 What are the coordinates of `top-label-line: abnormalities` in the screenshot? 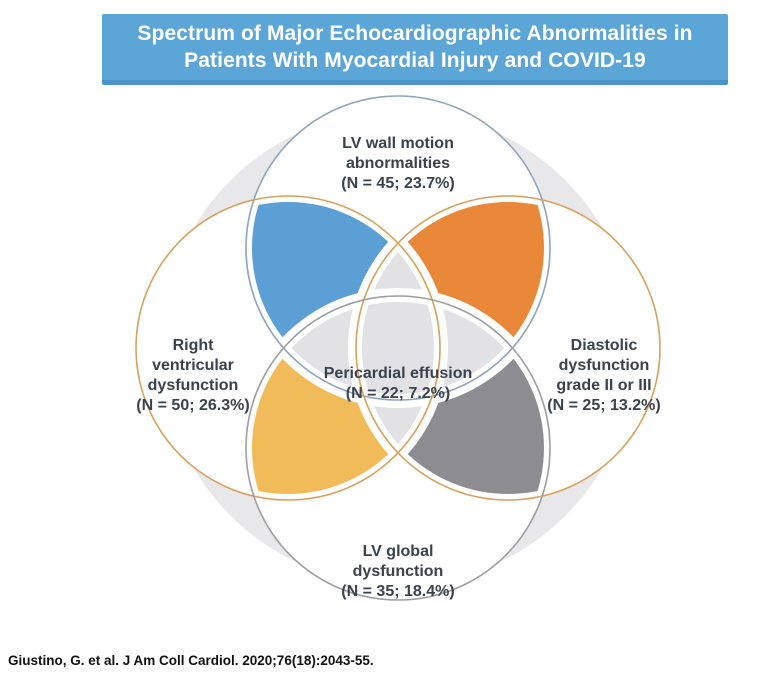 It's located at (398, 163).